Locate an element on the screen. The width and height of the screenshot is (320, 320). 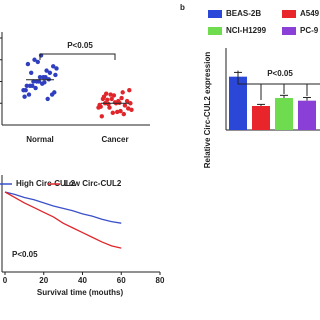
panel-label: b is located at coordinates (182, 7).